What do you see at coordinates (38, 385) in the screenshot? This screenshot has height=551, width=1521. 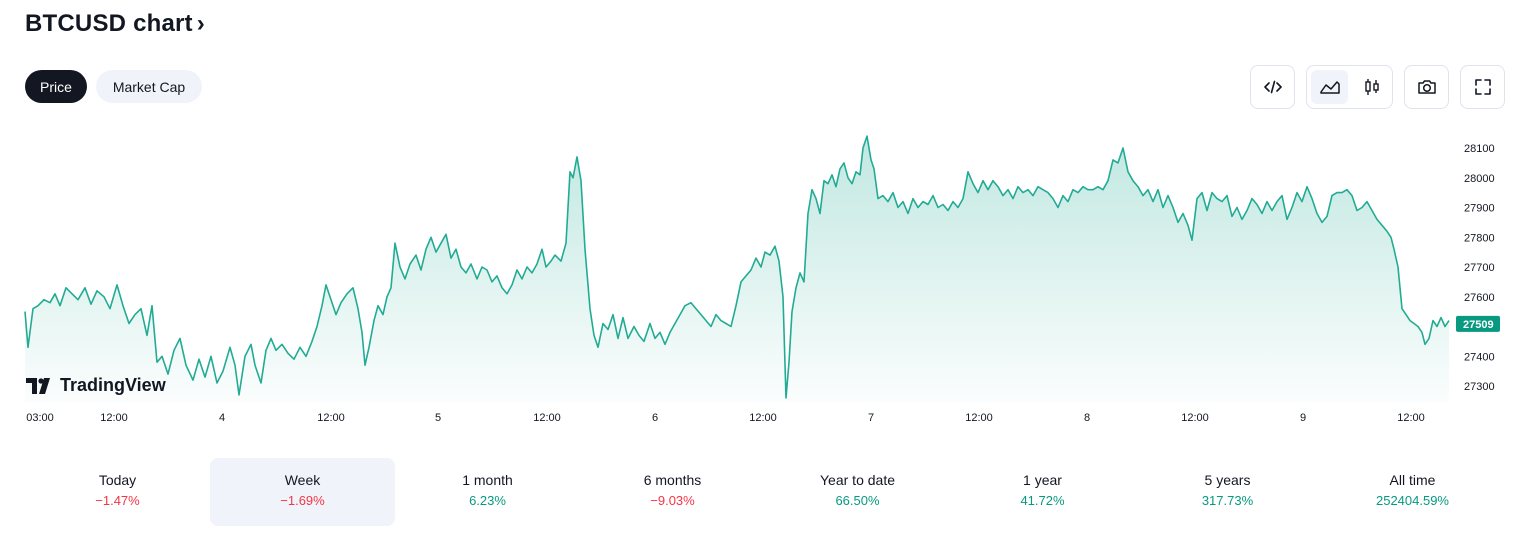 I see `tradingview-logo-icon` at bounding box center [38, 385].